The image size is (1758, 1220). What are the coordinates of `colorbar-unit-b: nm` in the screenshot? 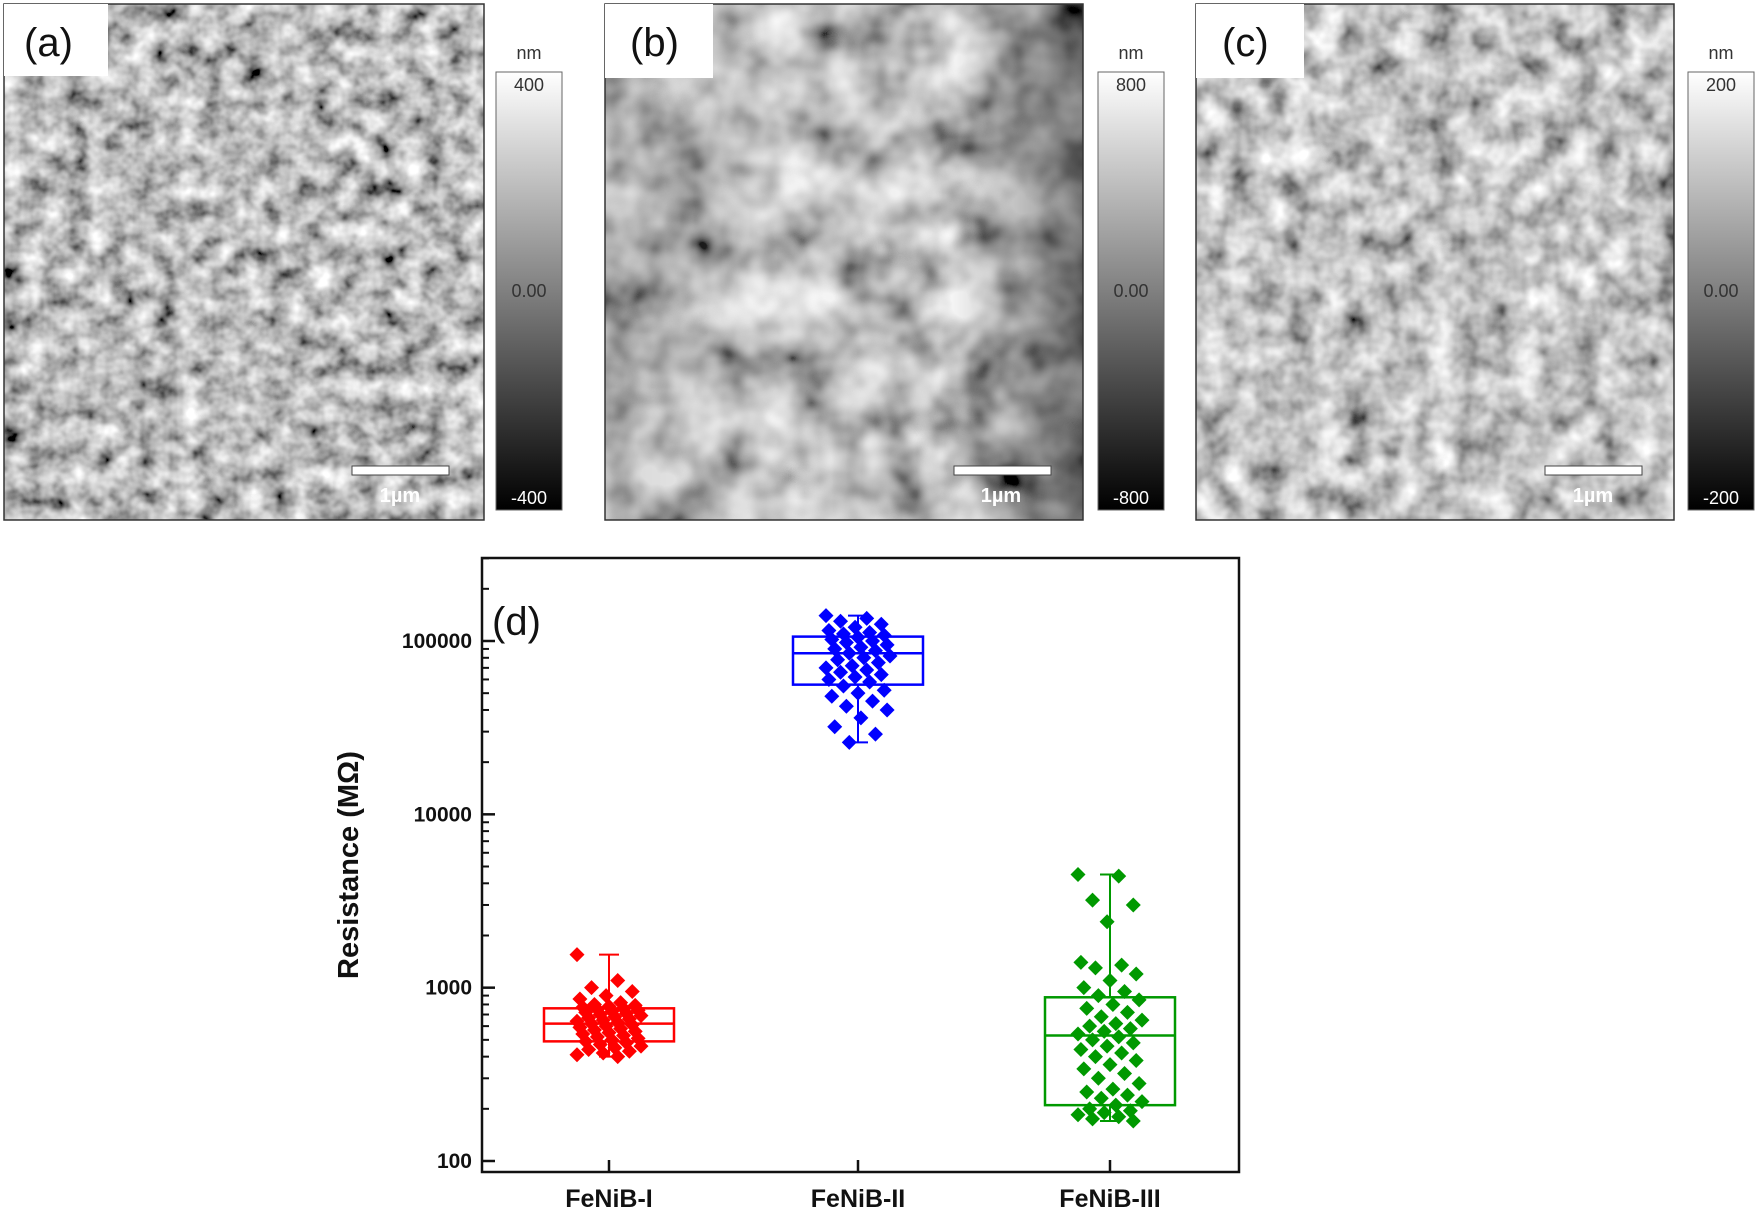 It's located at (1130, 53).